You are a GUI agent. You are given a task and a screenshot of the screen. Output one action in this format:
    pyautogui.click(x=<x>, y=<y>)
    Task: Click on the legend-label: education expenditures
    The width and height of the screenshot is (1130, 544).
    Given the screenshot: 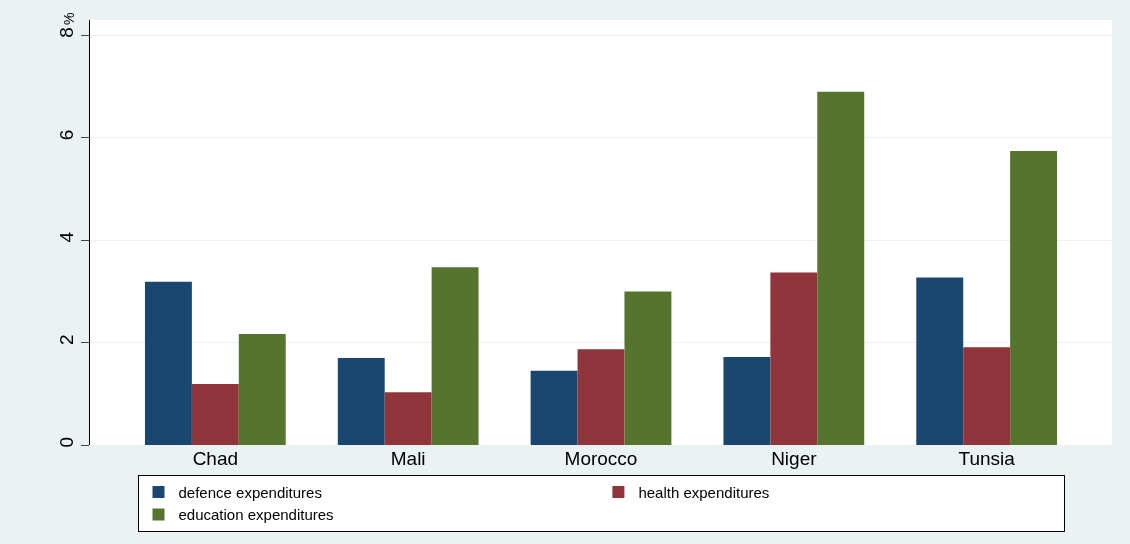 What is the action you would take?
    pyautogui.click(x=256, y=515)
    